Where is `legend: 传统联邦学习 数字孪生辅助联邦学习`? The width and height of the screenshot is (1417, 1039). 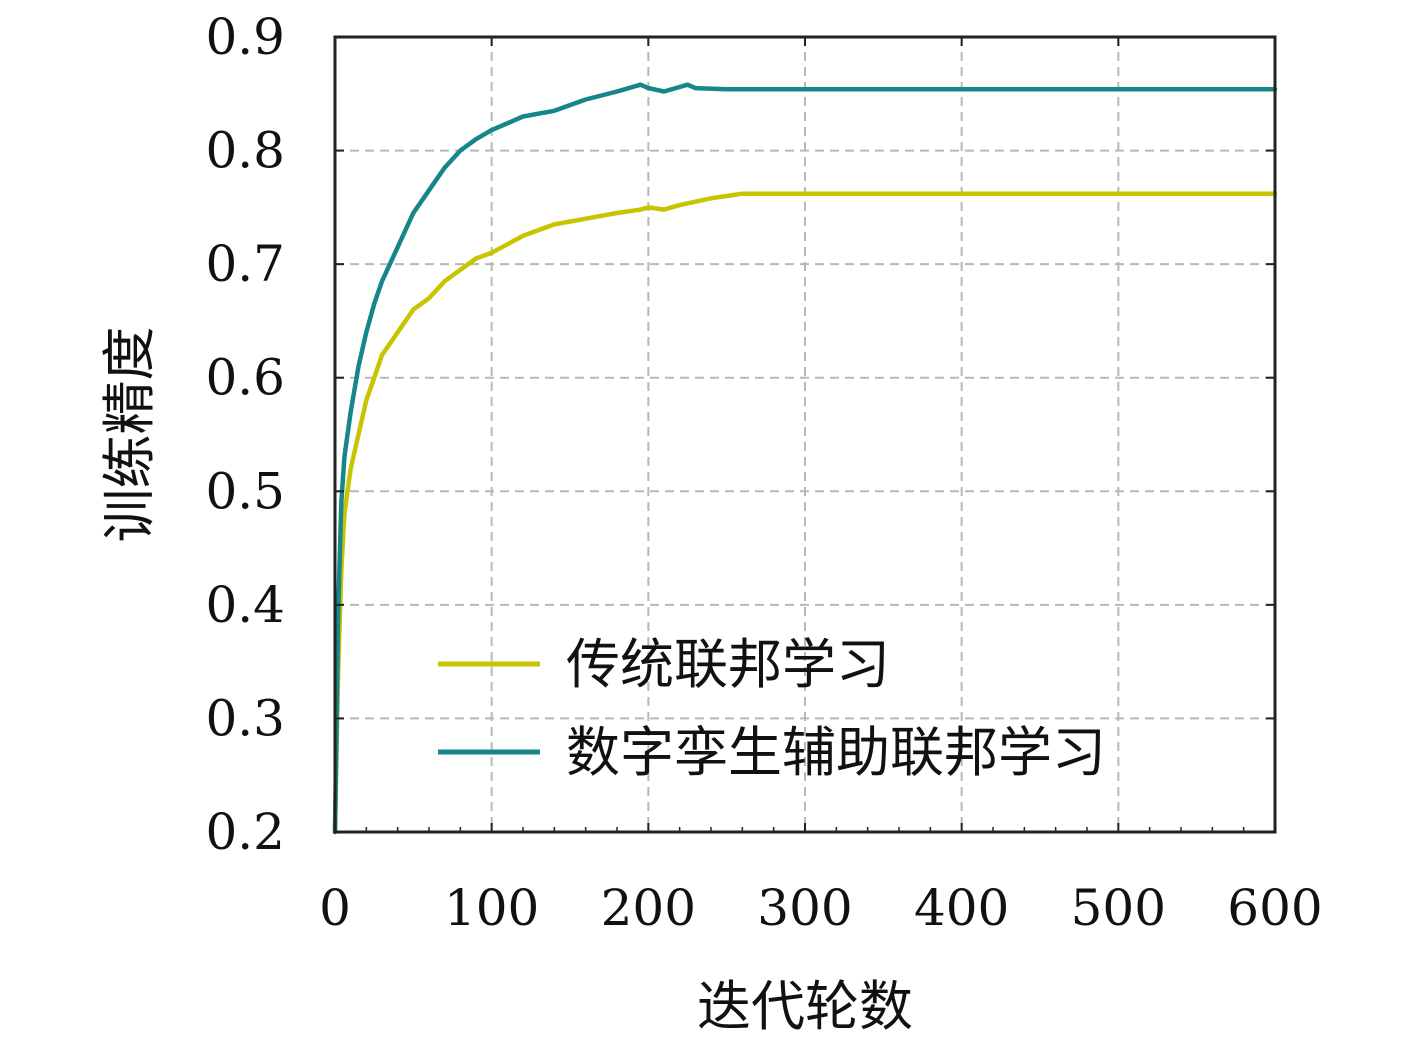 legend: 传统联邦学习 数字孪生辅助联邦学习 is located at coordinates (772, 708).